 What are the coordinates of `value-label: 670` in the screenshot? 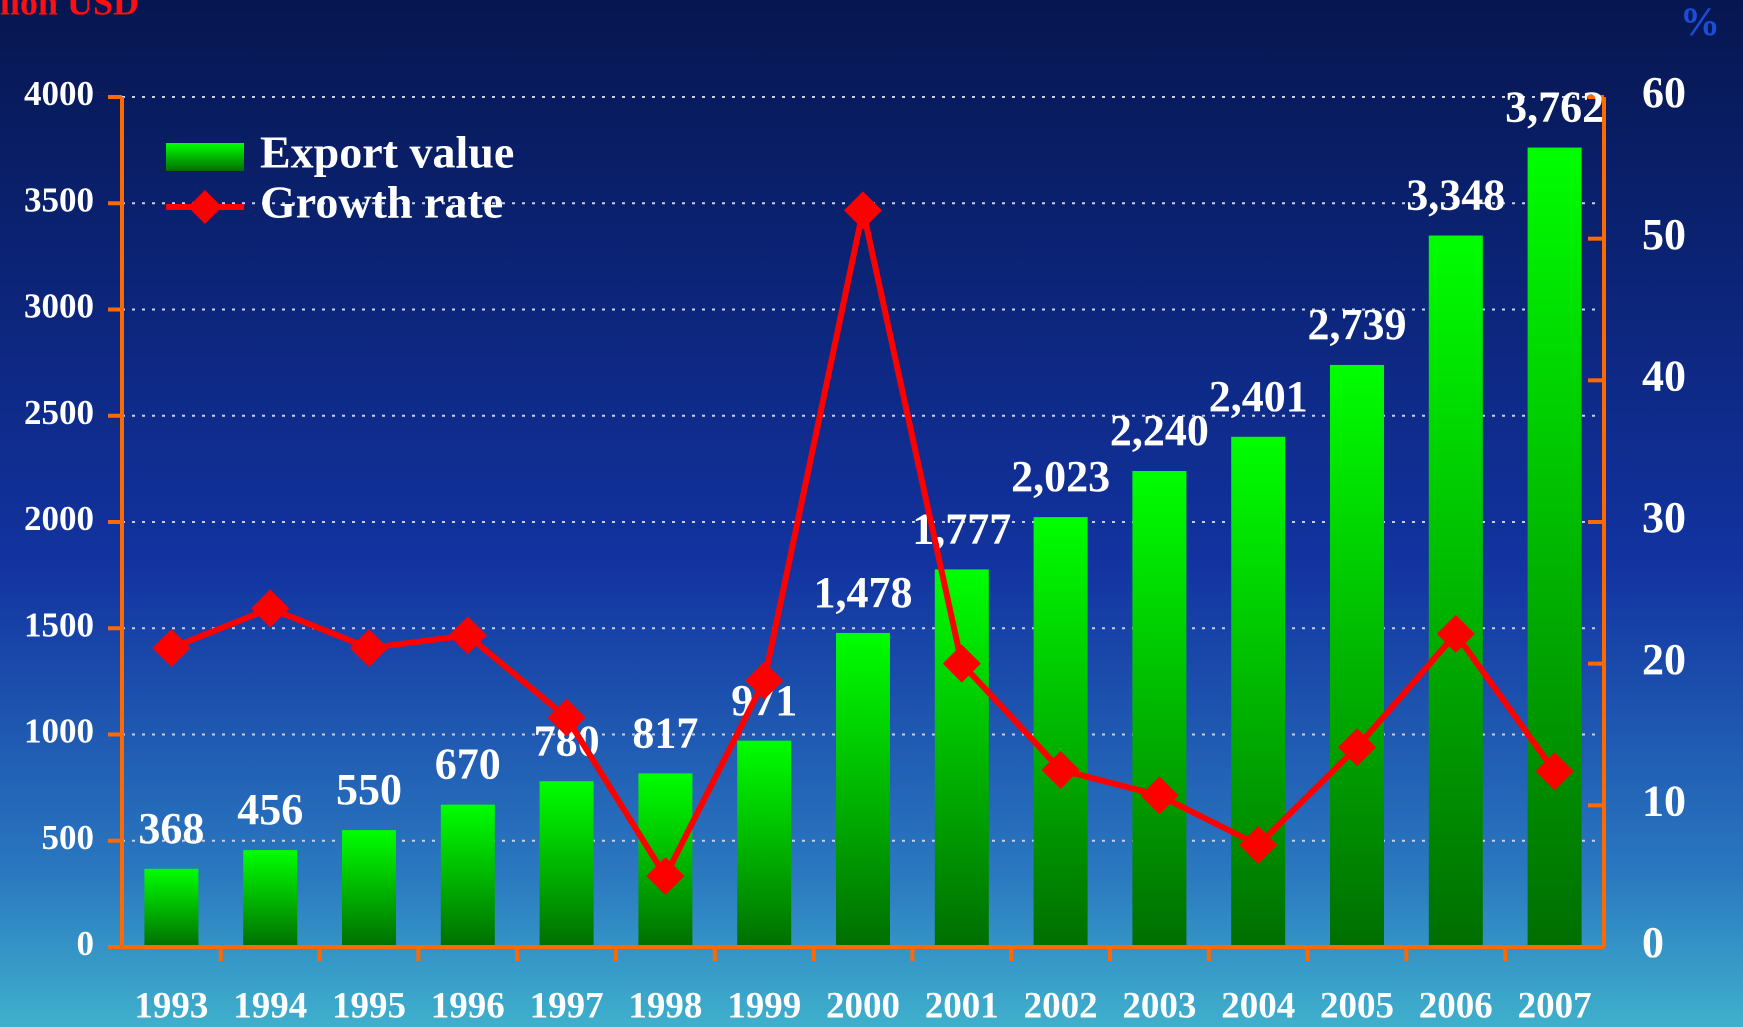 It's located at (468, 764).